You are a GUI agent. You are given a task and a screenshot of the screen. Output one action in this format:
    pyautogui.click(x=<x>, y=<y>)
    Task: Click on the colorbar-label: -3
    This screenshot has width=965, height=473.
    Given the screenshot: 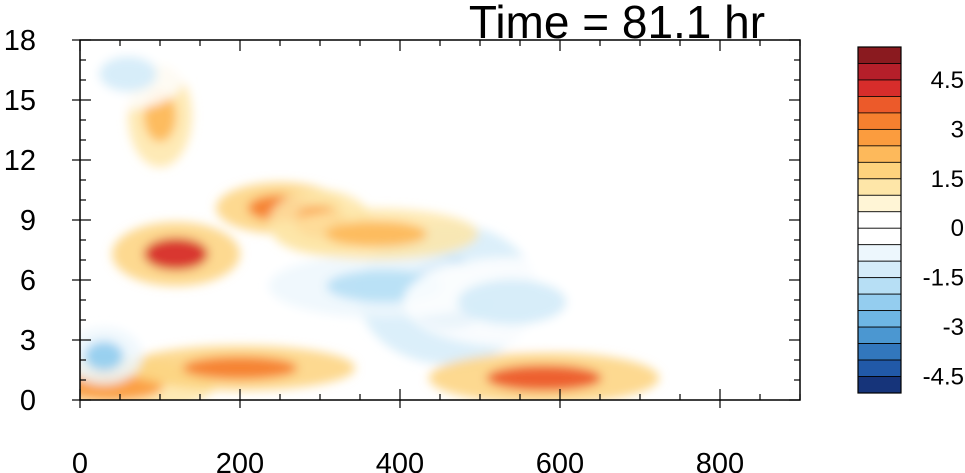 What is the action you would take?
    pyautogui.click(x=953, y=327)
    